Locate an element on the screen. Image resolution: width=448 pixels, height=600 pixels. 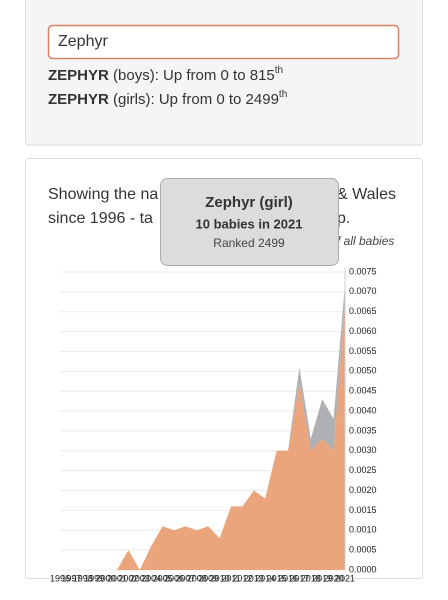
y-tick-label: 0.0030 is located at coordinates (363, 450).